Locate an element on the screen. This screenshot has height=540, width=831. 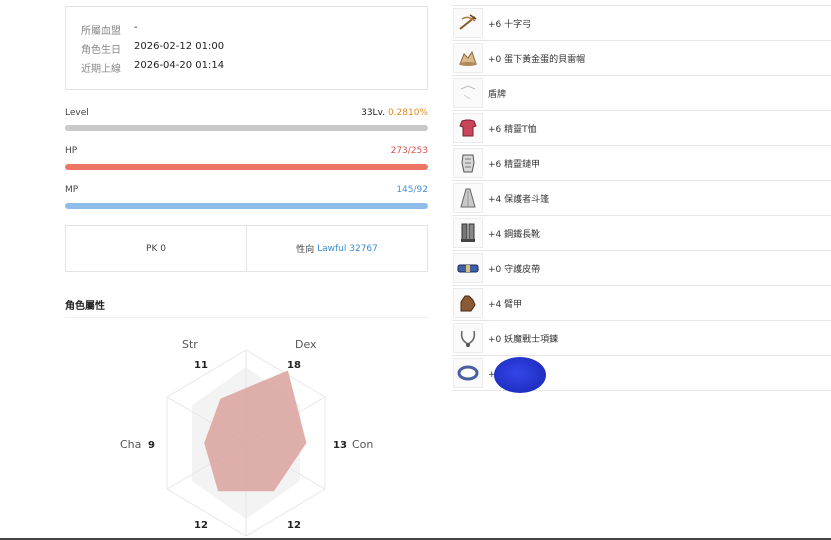
equipment-item: +0 守護戒指 is located at coordinates (641, 373).